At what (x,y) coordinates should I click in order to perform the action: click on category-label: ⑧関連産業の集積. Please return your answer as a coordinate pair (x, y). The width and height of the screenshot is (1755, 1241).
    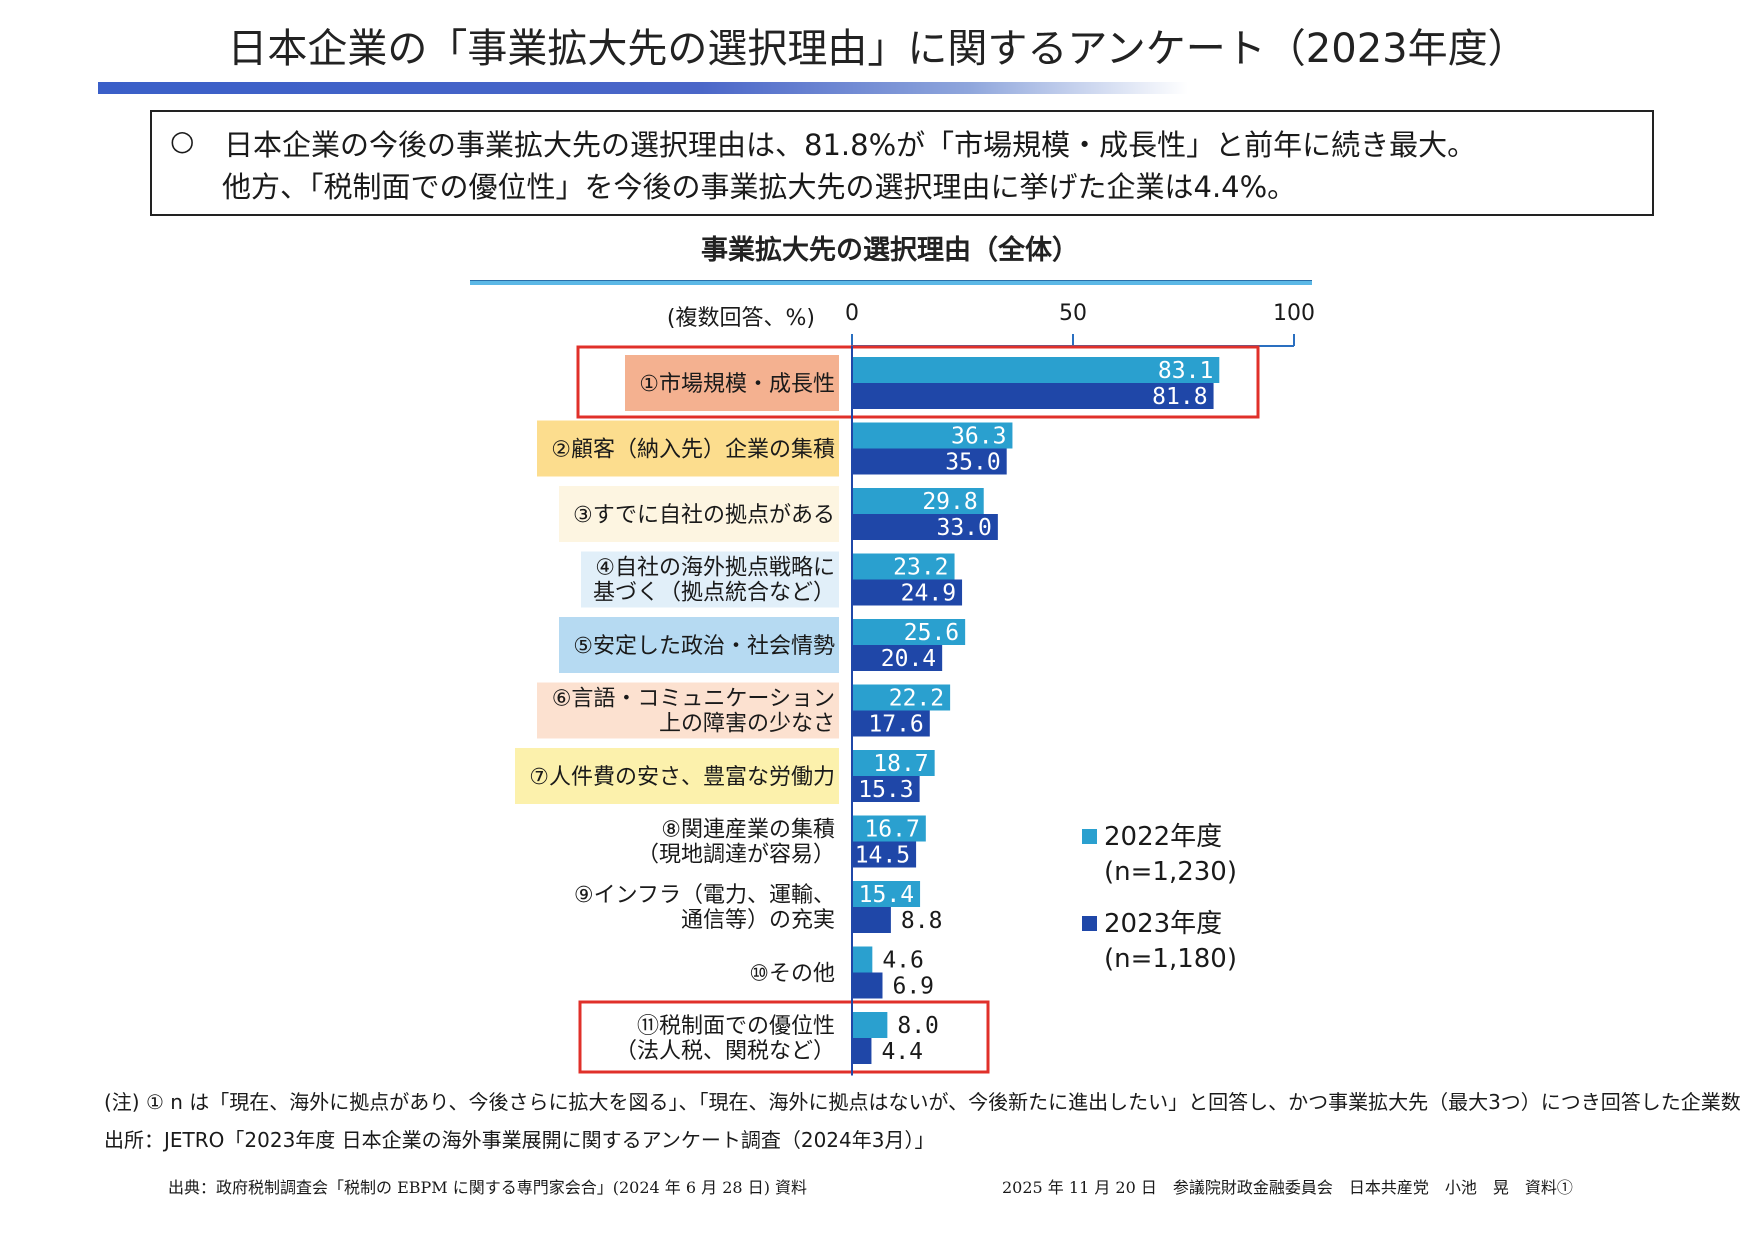
    Looking at the image, I should click on (748, 830).